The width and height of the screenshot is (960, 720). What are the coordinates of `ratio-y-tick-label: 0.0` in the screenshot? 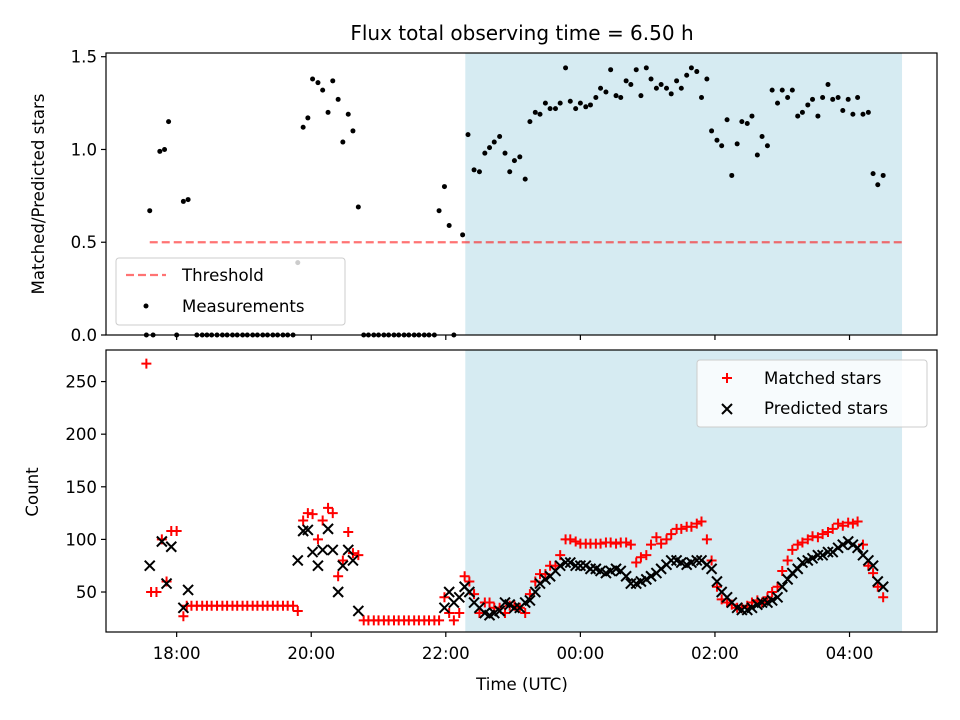 It's located at (84, 335).